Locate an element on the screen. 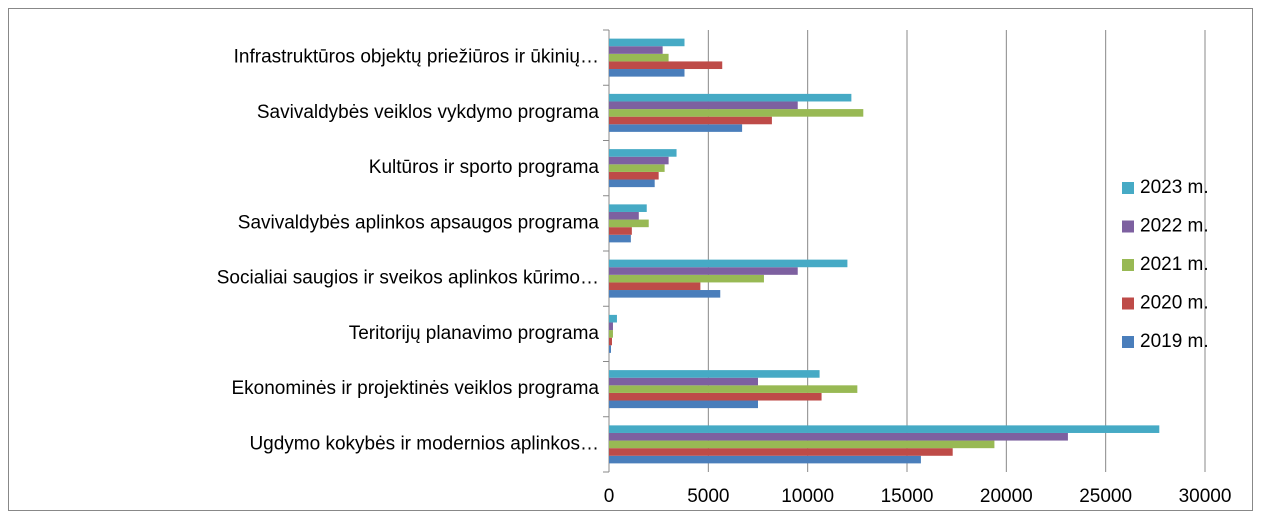  legend-label: 2020 m. is located at coordinates (1174, 303).